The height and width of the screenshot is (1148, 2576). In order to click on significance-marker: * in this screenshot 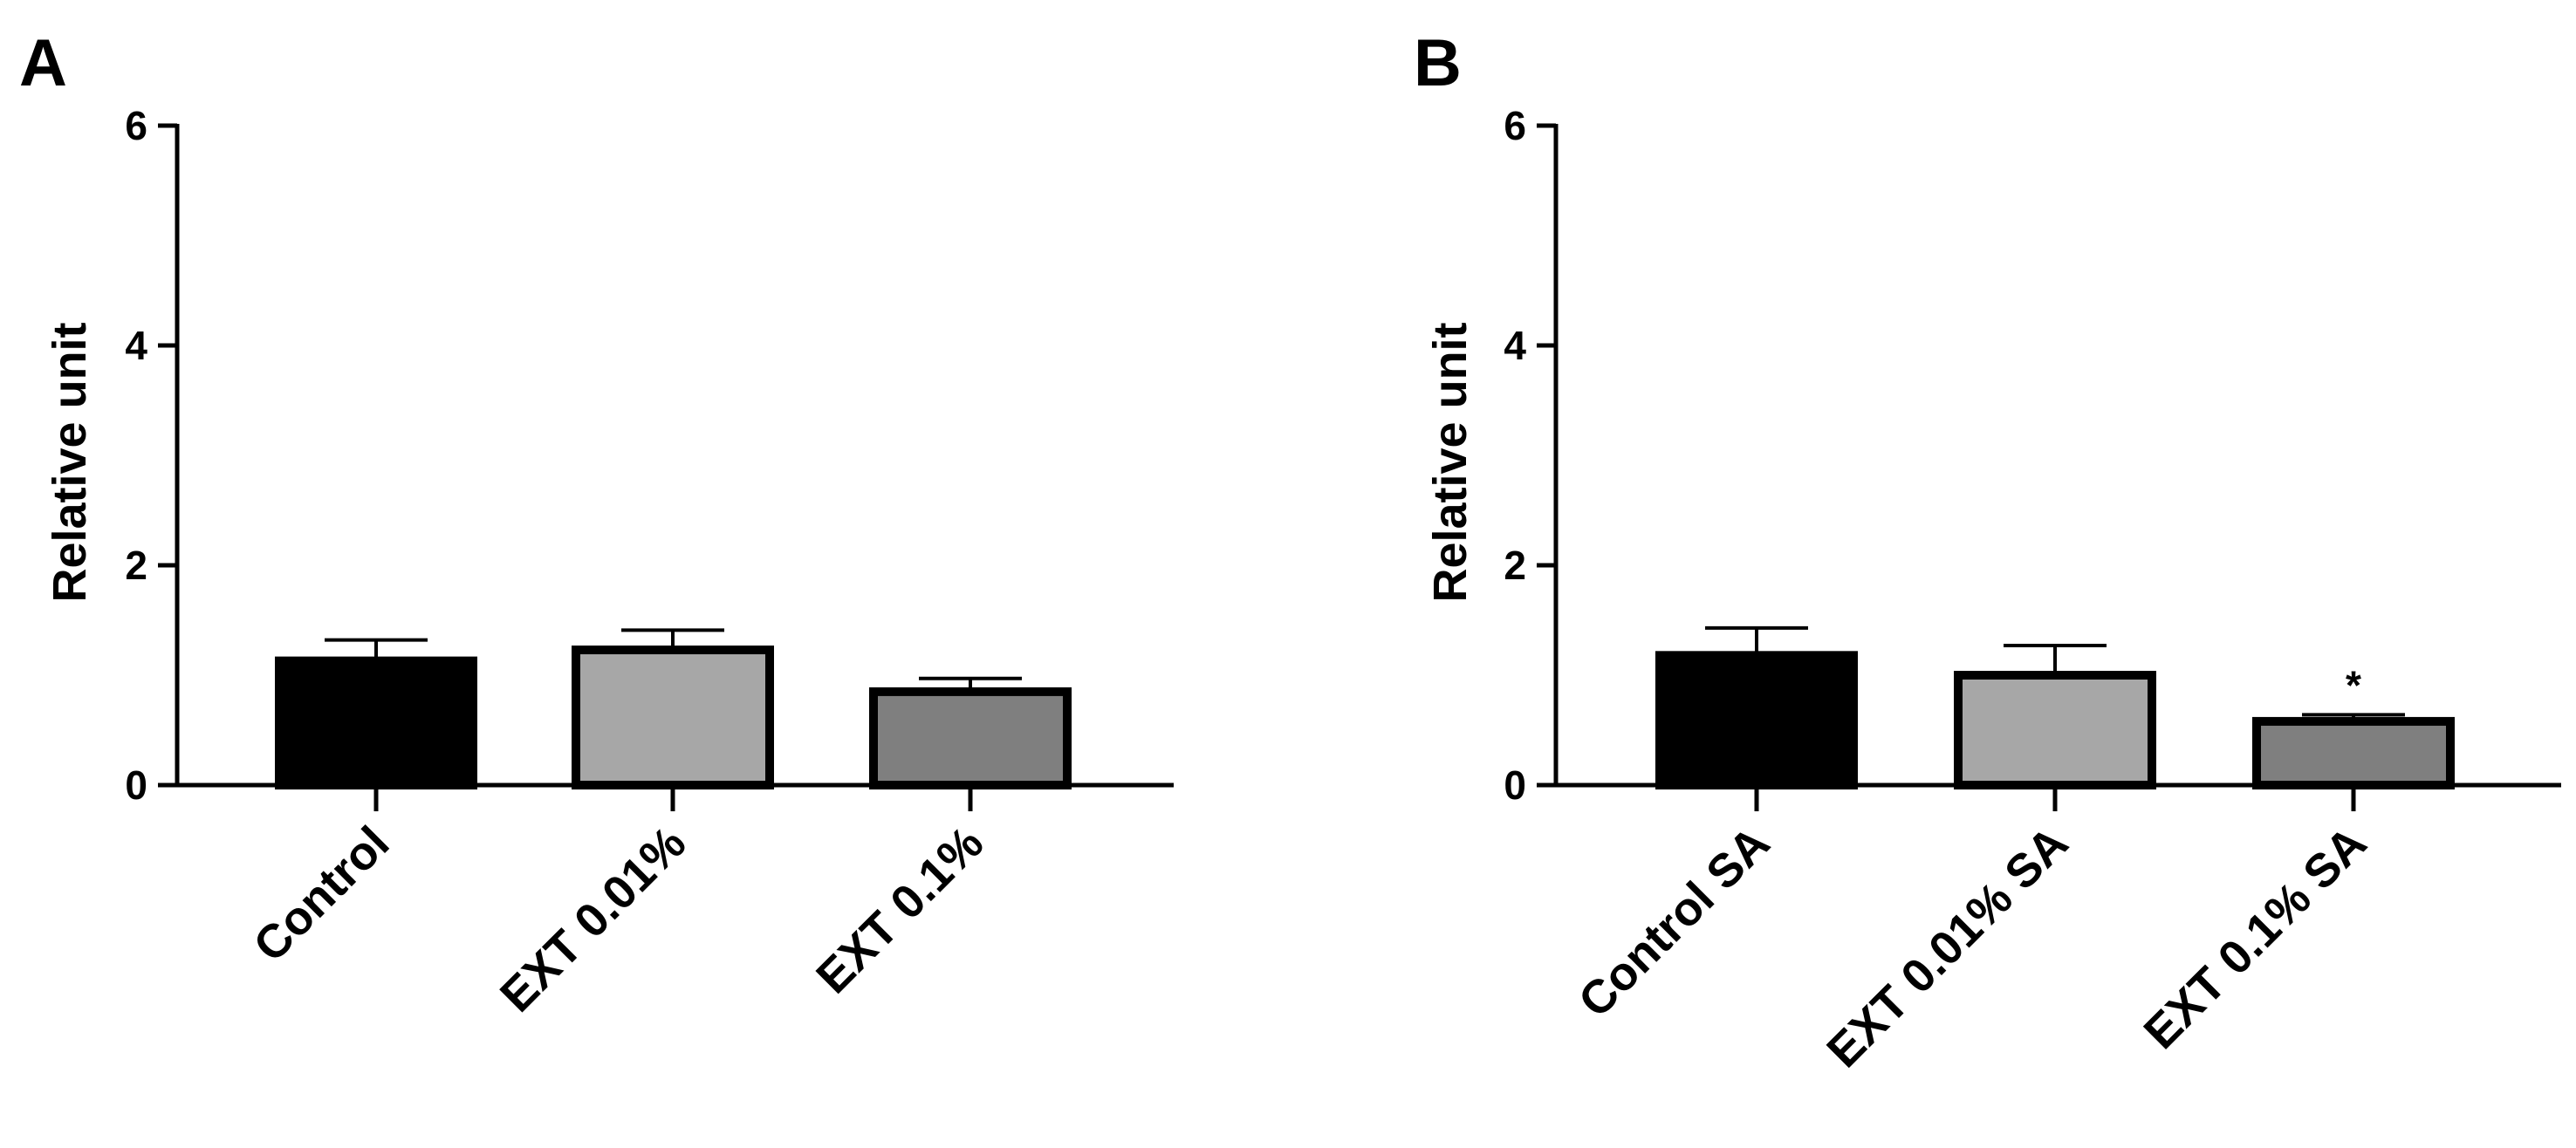, I will do `click(2354, 684)`.